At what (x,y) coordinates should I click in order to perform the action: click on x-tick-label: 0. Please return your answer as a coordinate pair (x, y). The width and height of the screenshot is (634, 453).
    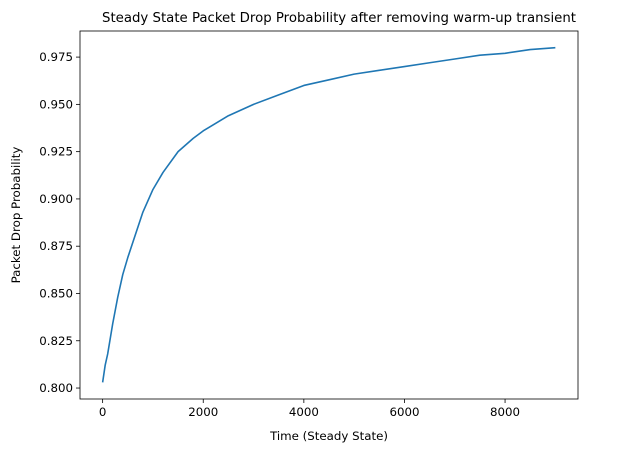
    Looking at the image, I should click on (103, 412).